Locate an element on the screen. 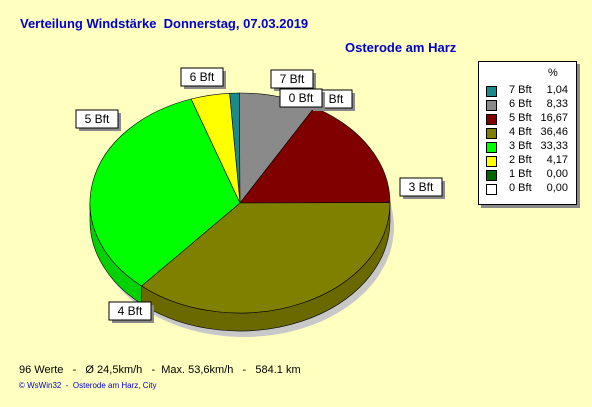  legend-row: 2 Bft 4,17 is located at coordinates (527, 160).